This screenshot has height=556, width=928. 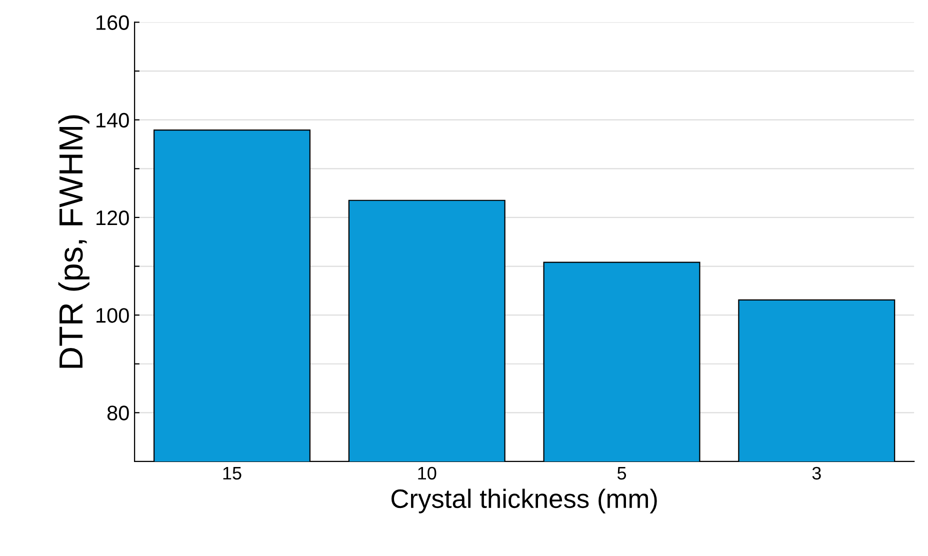 What do you see at coordinates (112, 315) in the screenshot?
I see `y-tick-label: 100` at bounding box center [112, 315].